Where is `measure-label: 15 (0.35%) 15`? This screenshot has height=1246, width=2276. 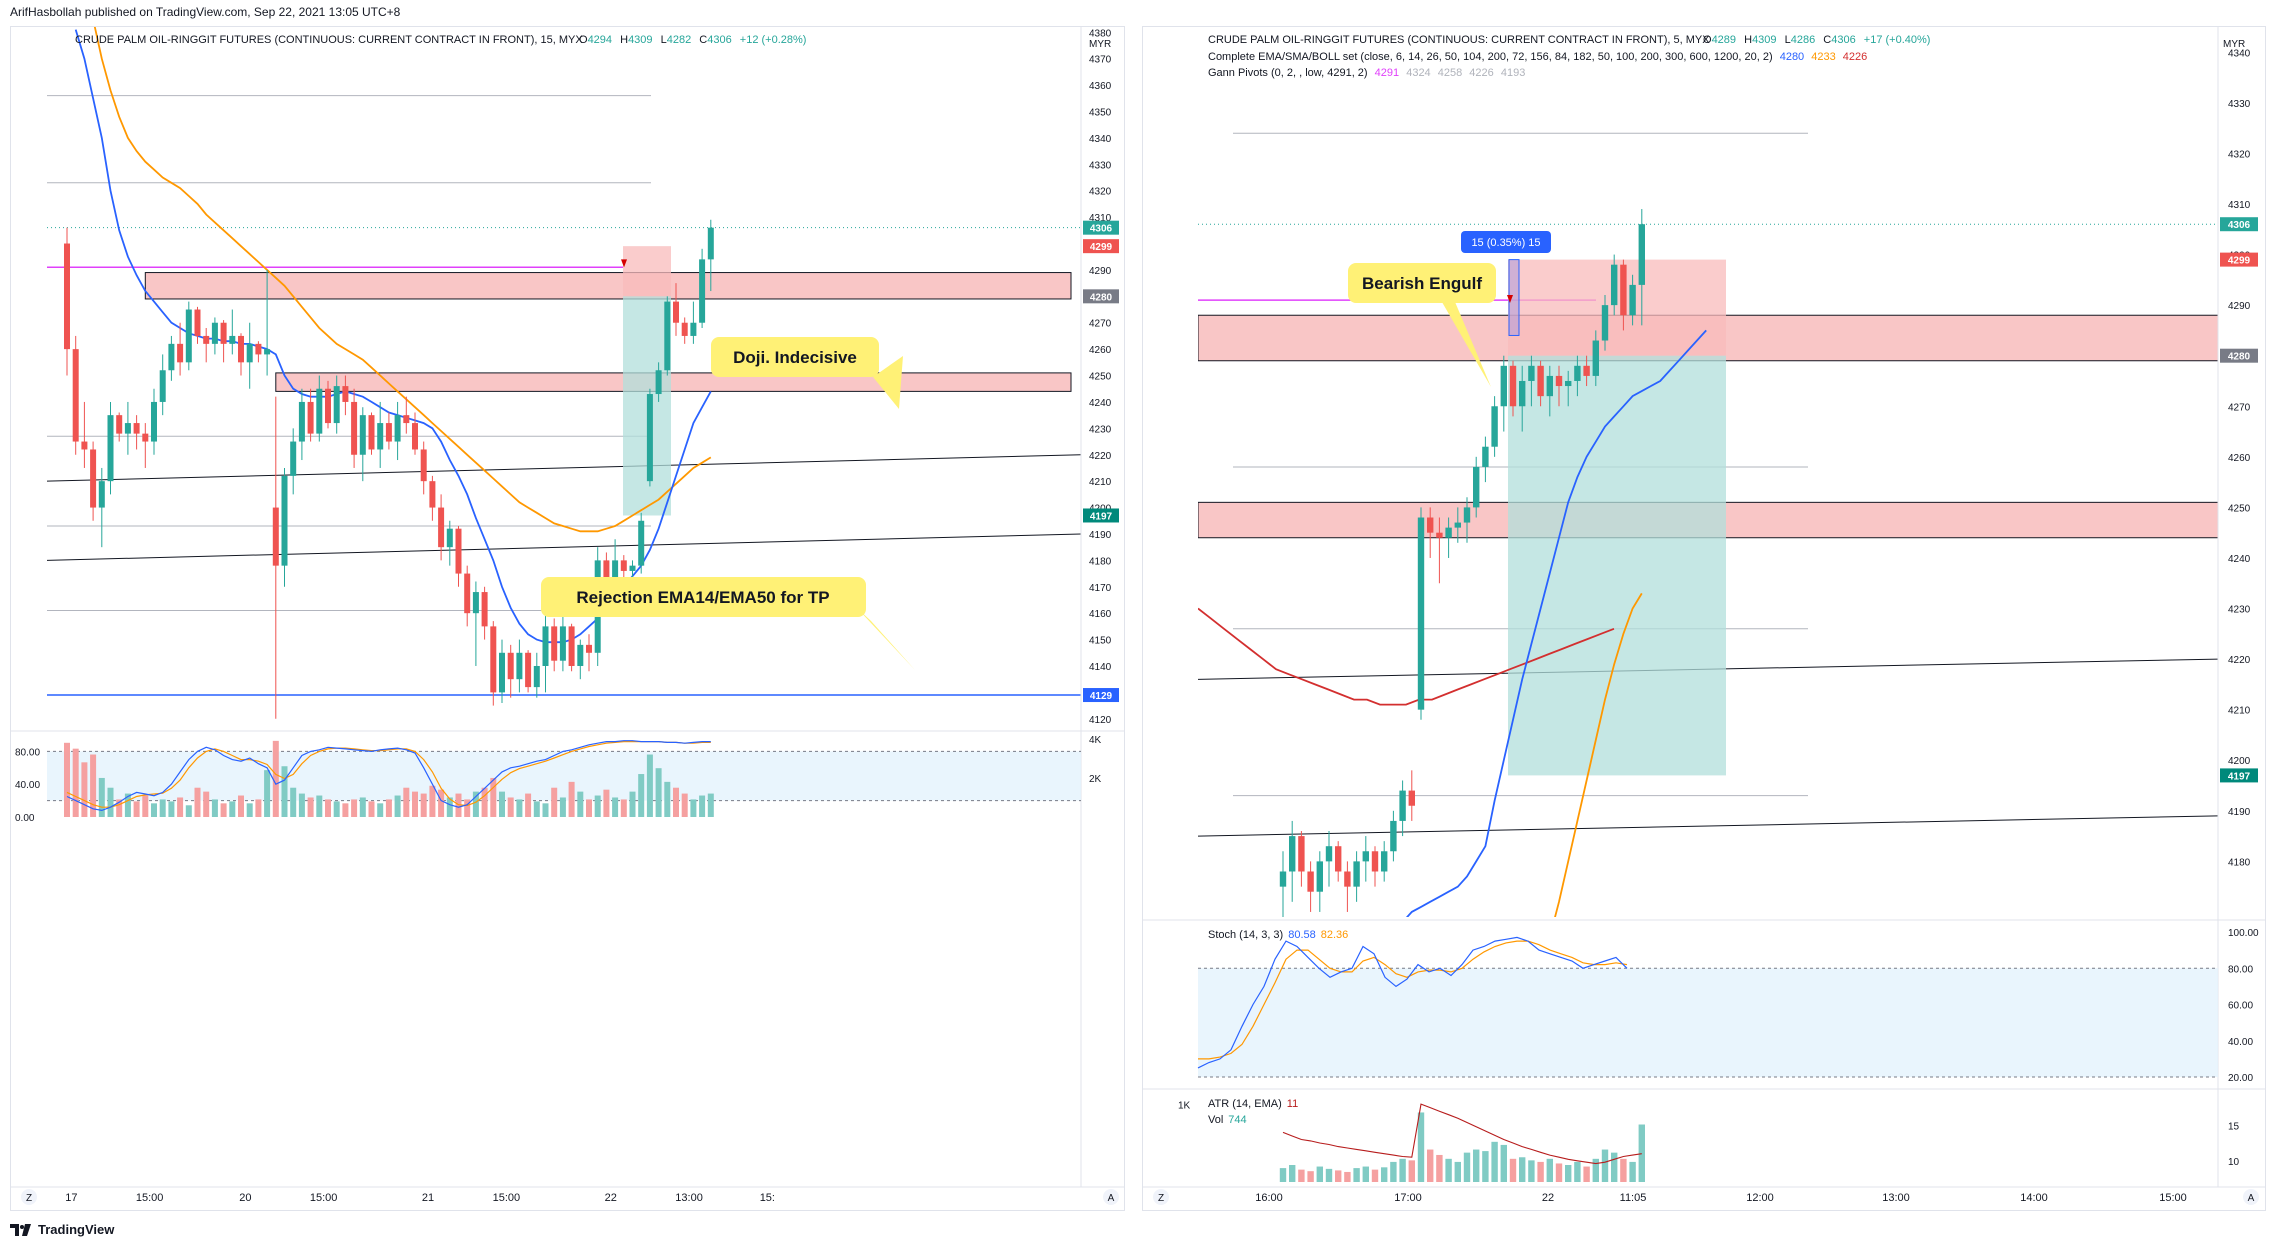
measure-label: 15 (0.35%) 15 is located at coordinates (1506, 242).